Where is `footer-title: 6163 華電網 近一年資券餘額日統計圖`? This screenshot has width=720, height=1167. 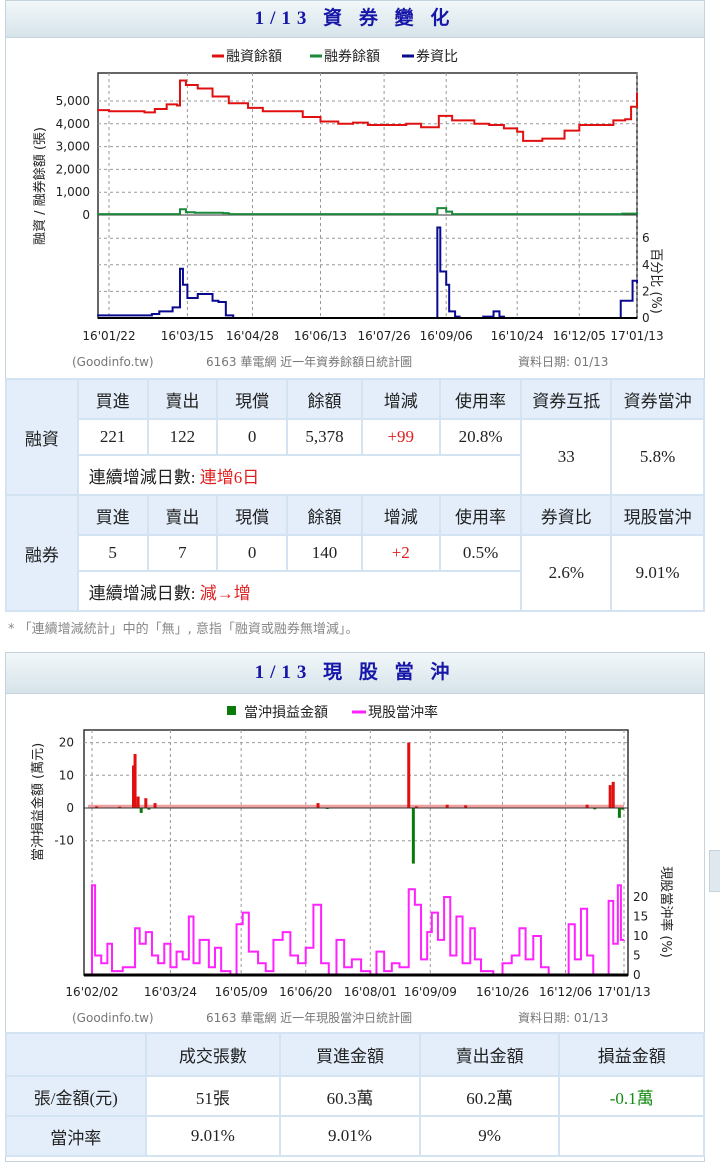
footer-title: 6163 華電網 近一年資券餘額日統計圖 is located at coordinates (309, 361).